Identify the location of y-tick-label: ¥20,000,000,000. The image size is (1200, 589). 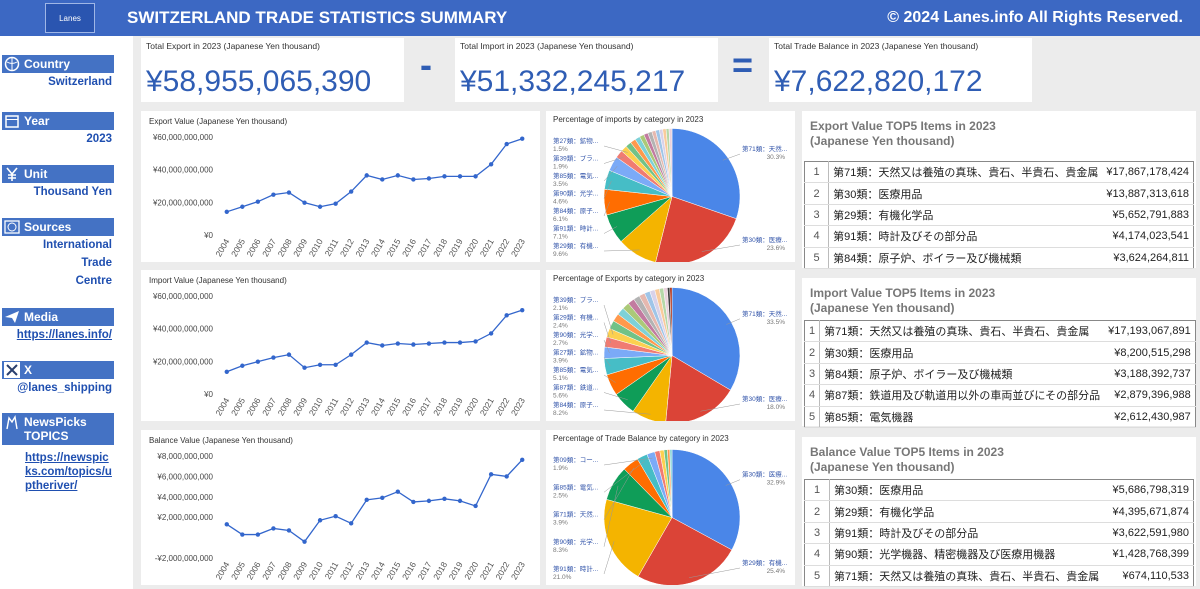
(183, 361).